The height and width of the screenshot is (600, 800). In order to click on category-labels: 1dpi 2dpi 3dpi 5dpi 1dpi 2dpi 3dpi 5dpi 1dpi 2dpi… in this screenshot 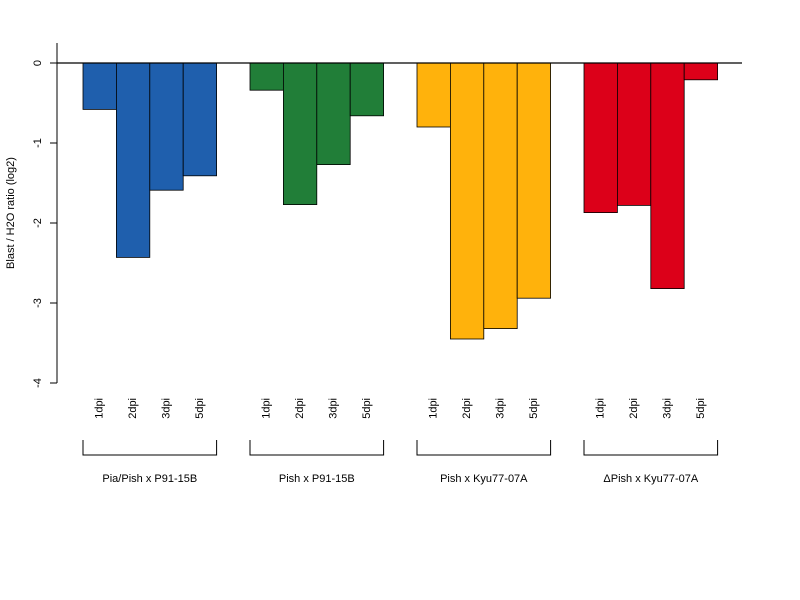, I will do `click(400, 408)`.